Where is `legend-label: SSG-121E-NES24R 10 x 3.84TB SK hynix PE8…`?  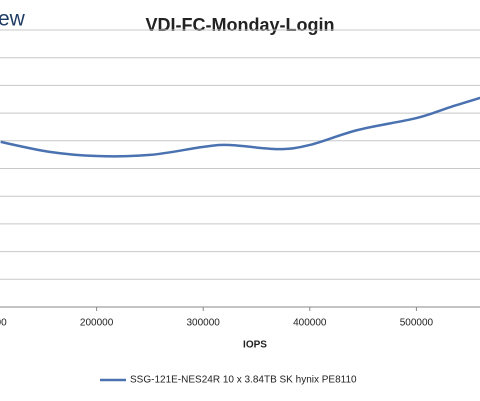 legend-label: SSG-121E-NES24R 10 x 3.84TB SK hynix PE8… is located at coordinates (243, 380).